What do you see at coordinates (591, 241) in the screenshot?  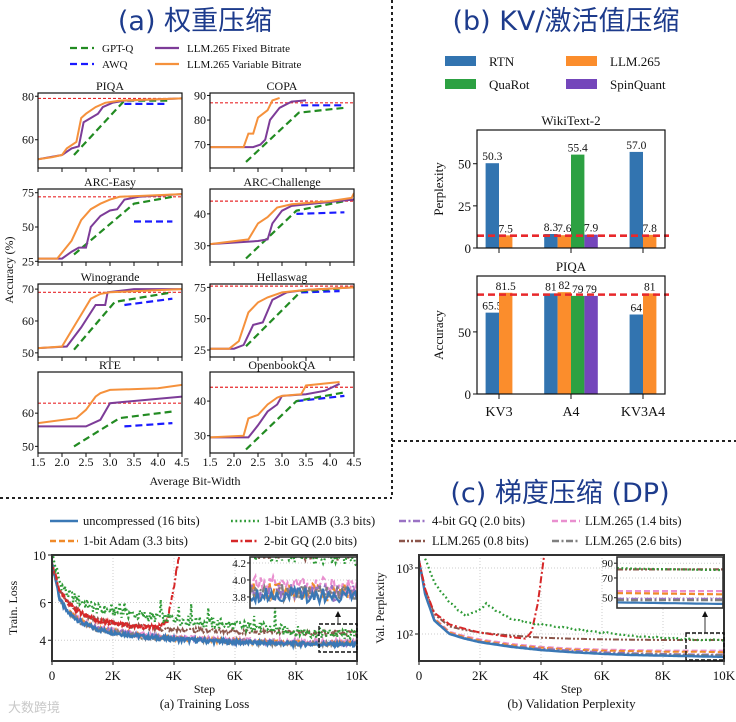 I see `bar-spinquant` at bounding box center [591, 241].